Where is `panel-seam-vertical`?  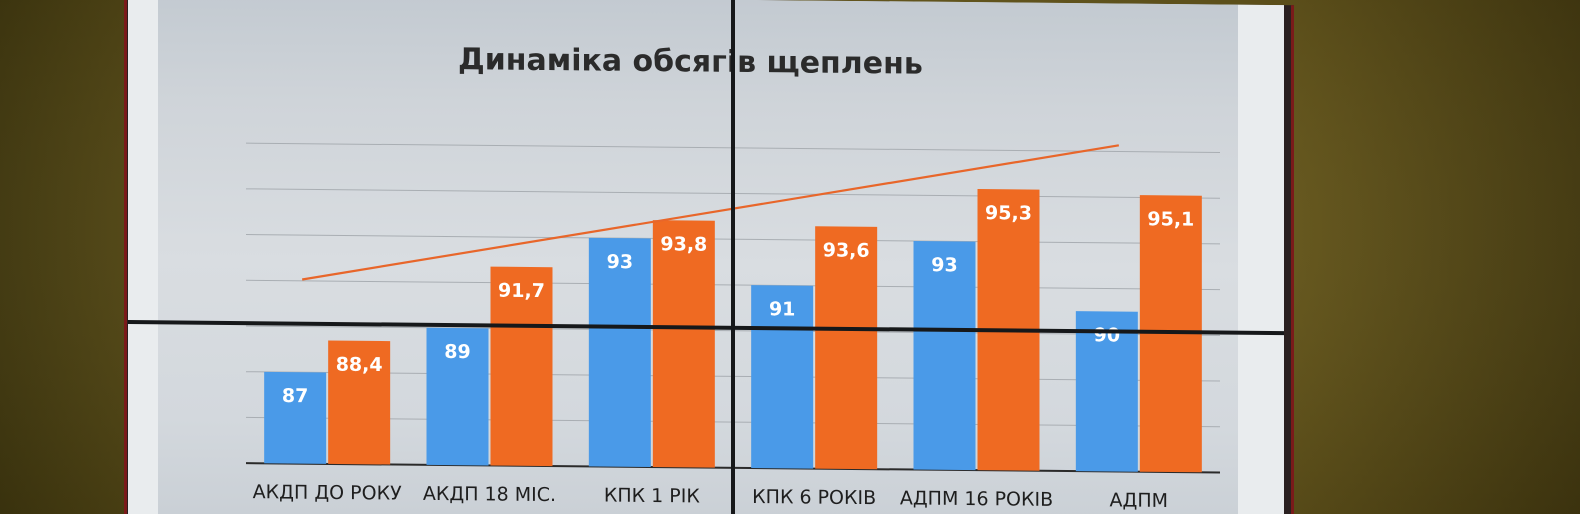
panel-seam-vertical is located at coordinates (733, 257).